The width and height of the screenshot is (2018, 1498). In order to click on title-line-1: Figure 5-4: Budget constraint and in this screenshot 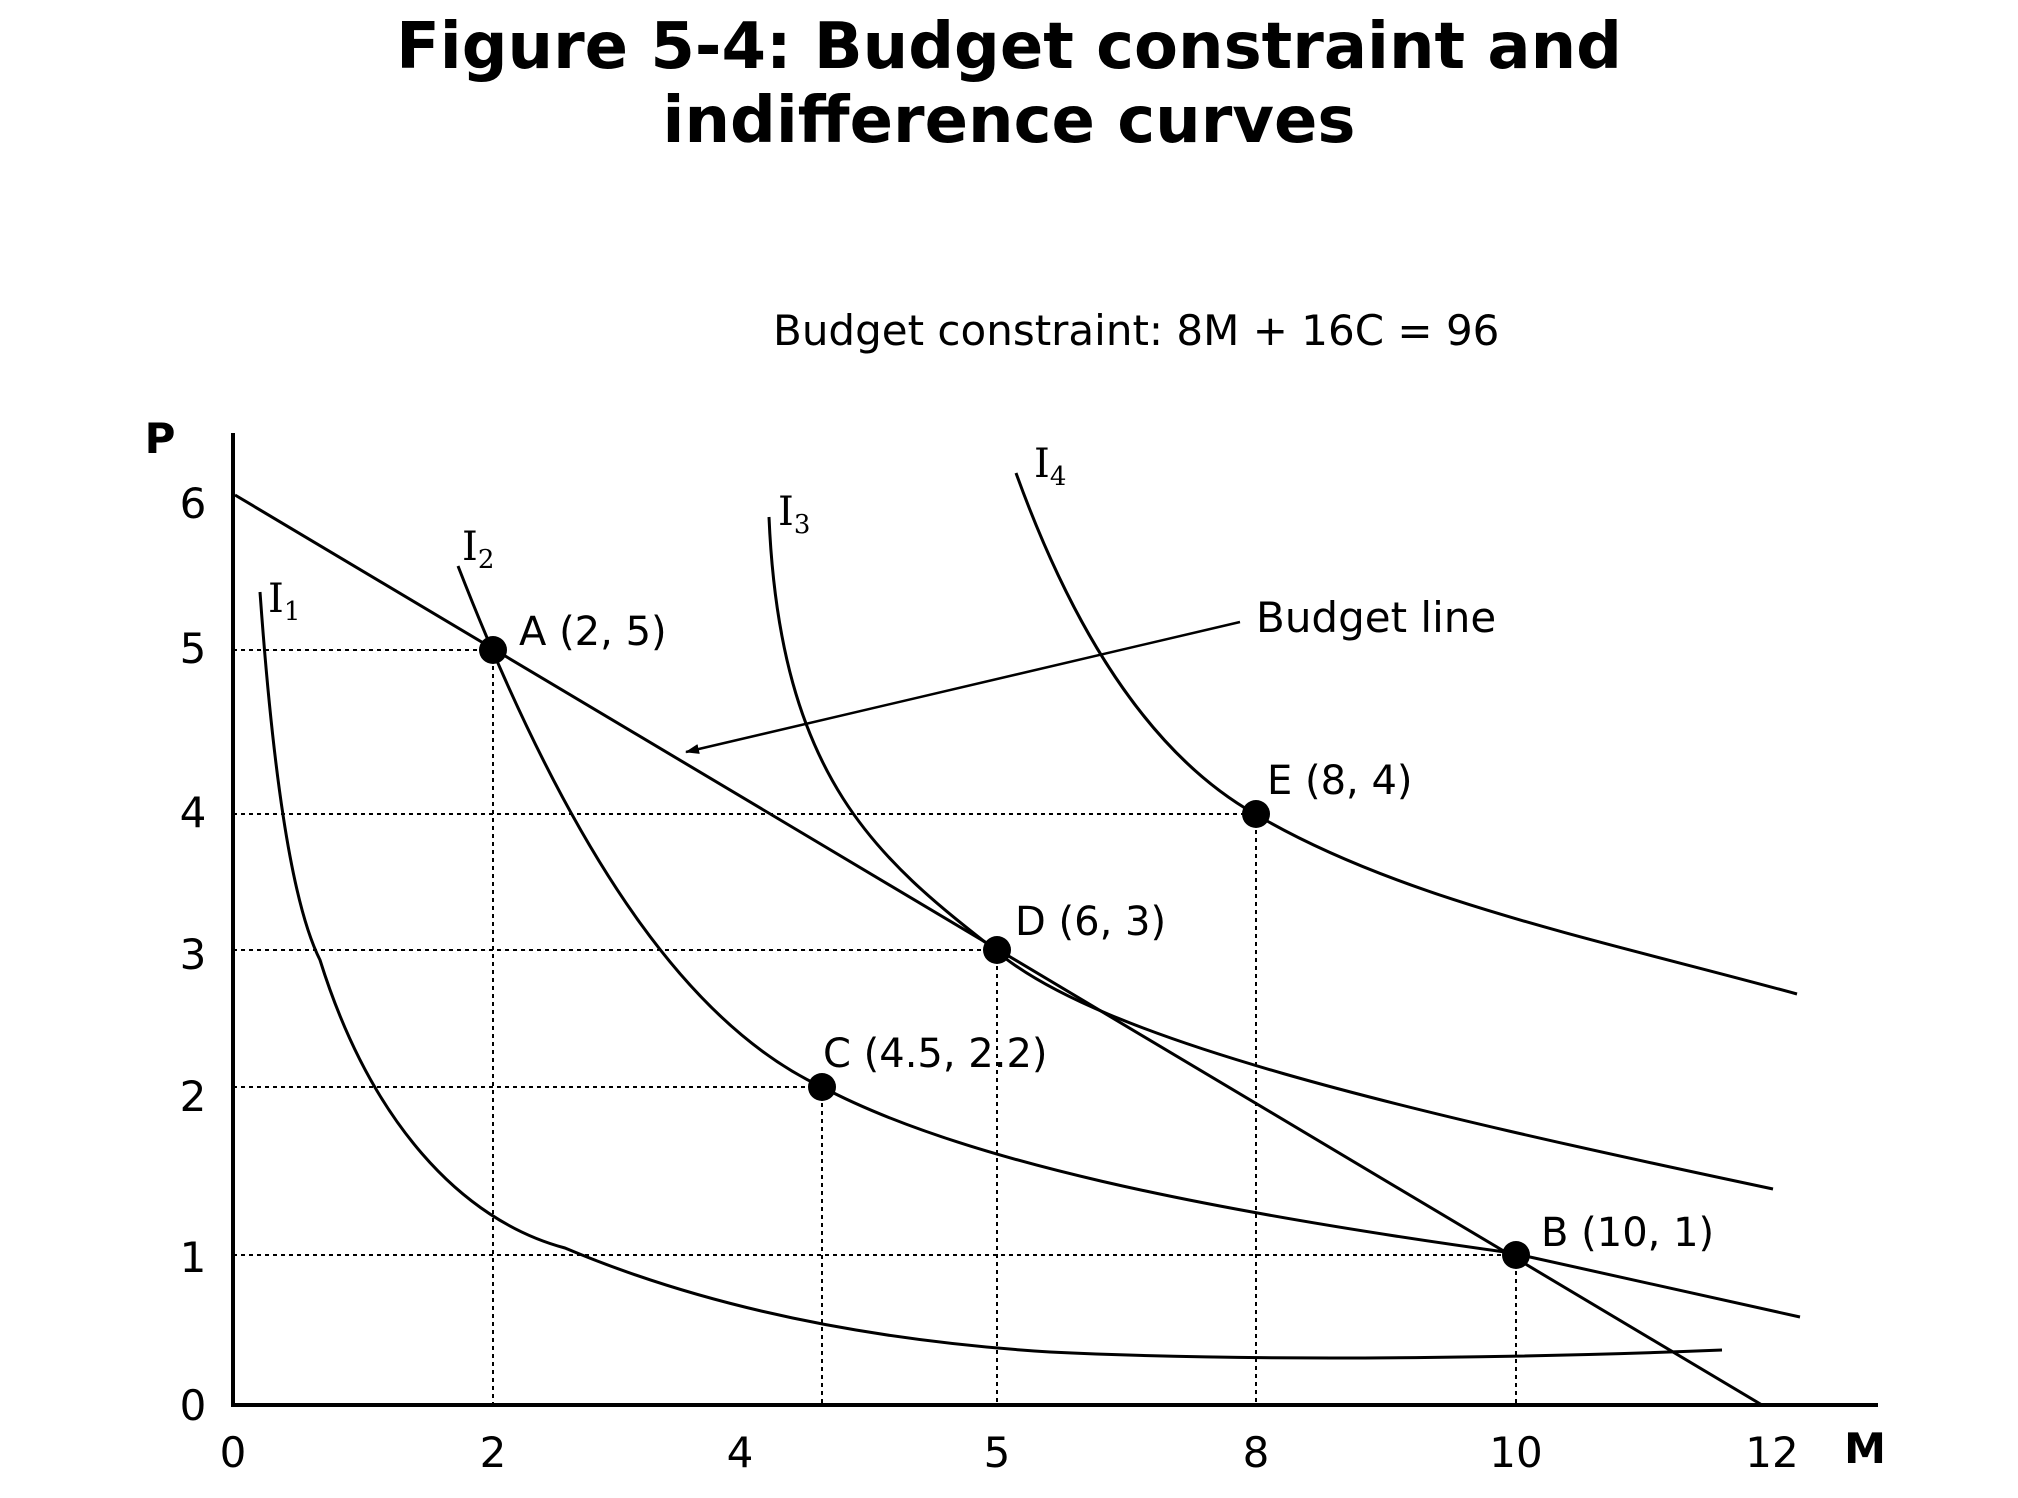, I will do `click(1009, 47)`.